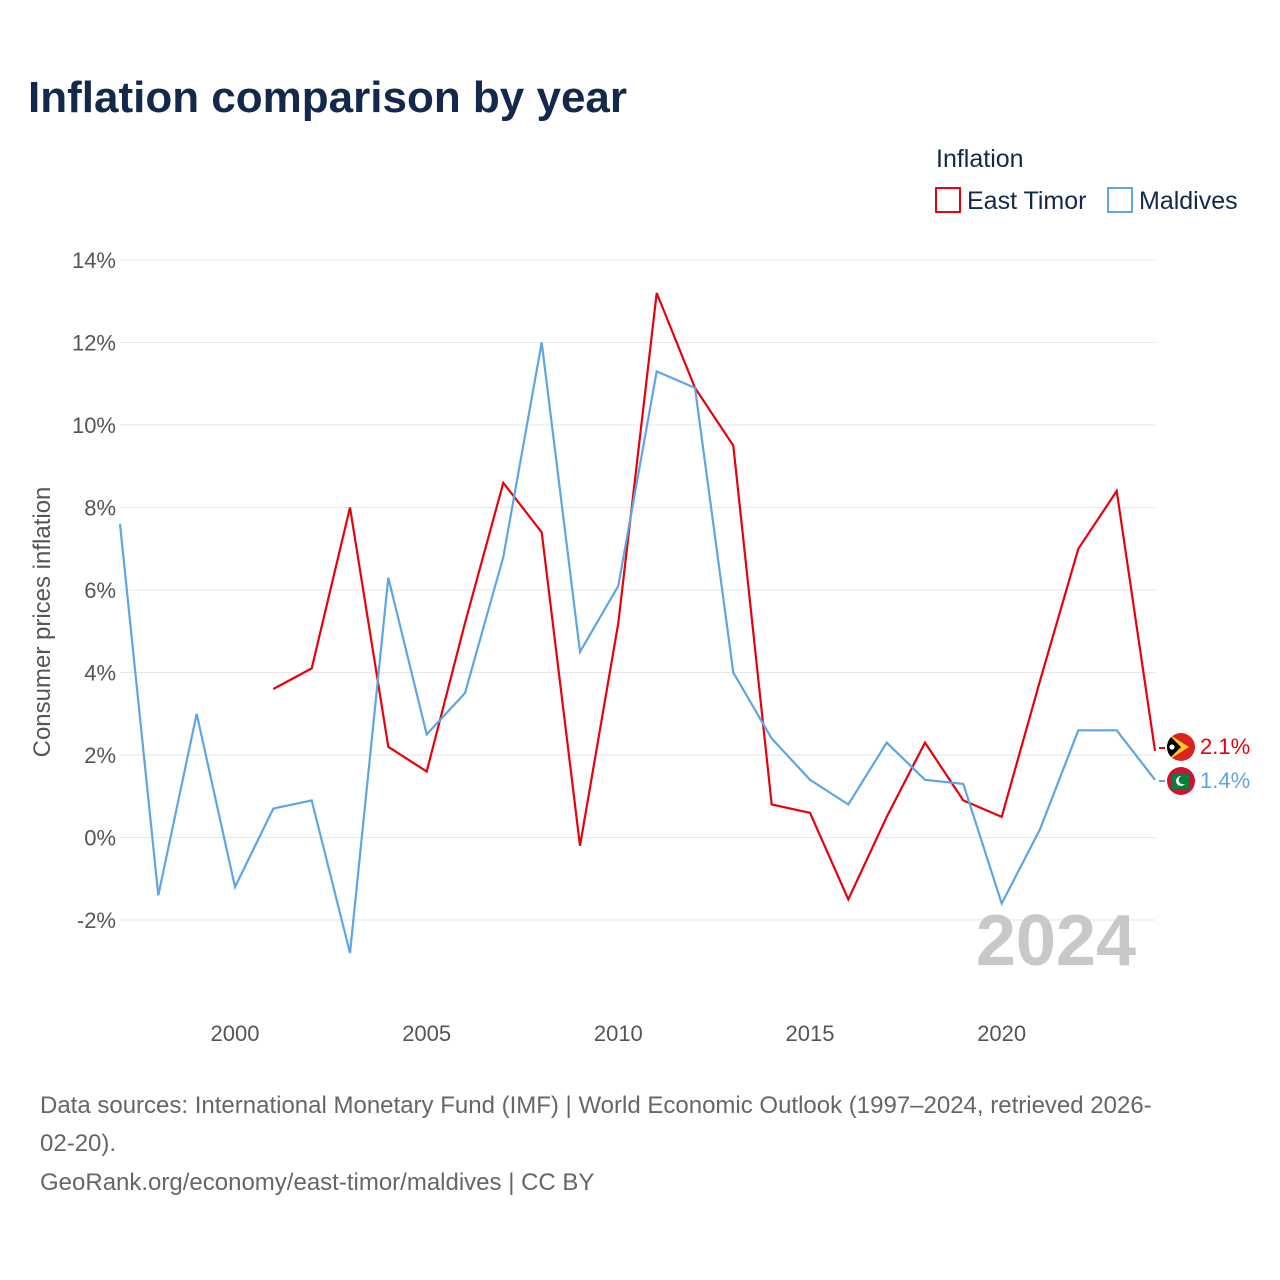 This screenshot has width=1280, height=1280. Describe the element at coordinates (94, 260) in the screenshot. I see `y-tick-label: 14%` at that location.